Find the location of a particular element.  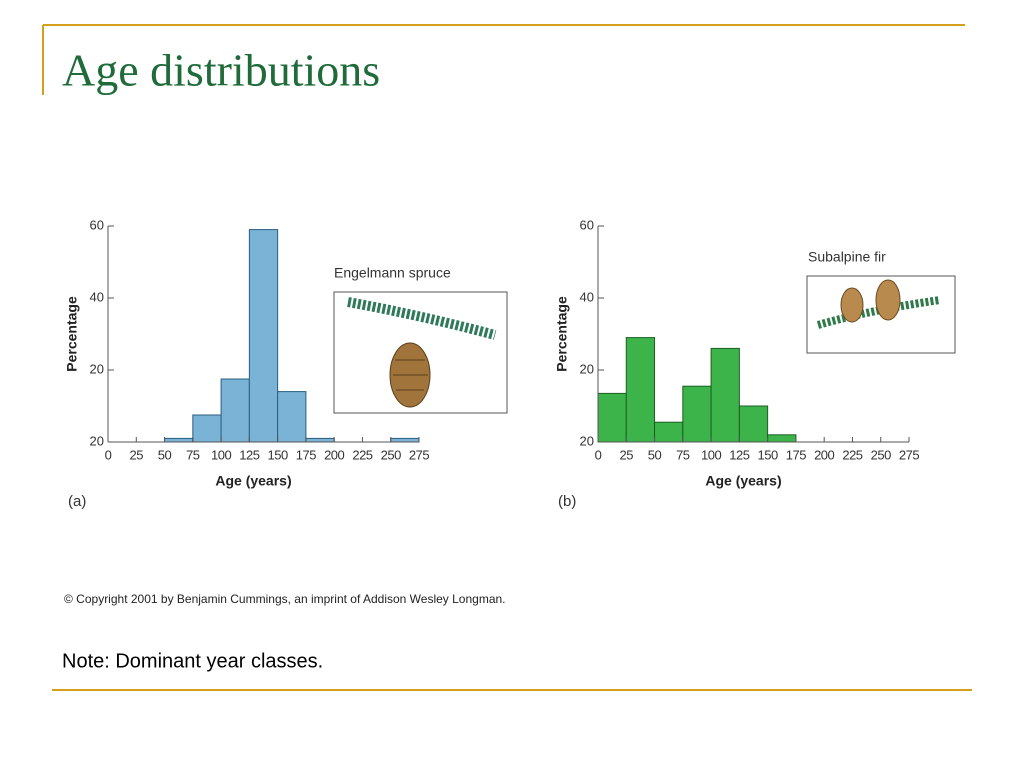

fir-illustration is located at coordinates (881, 314).